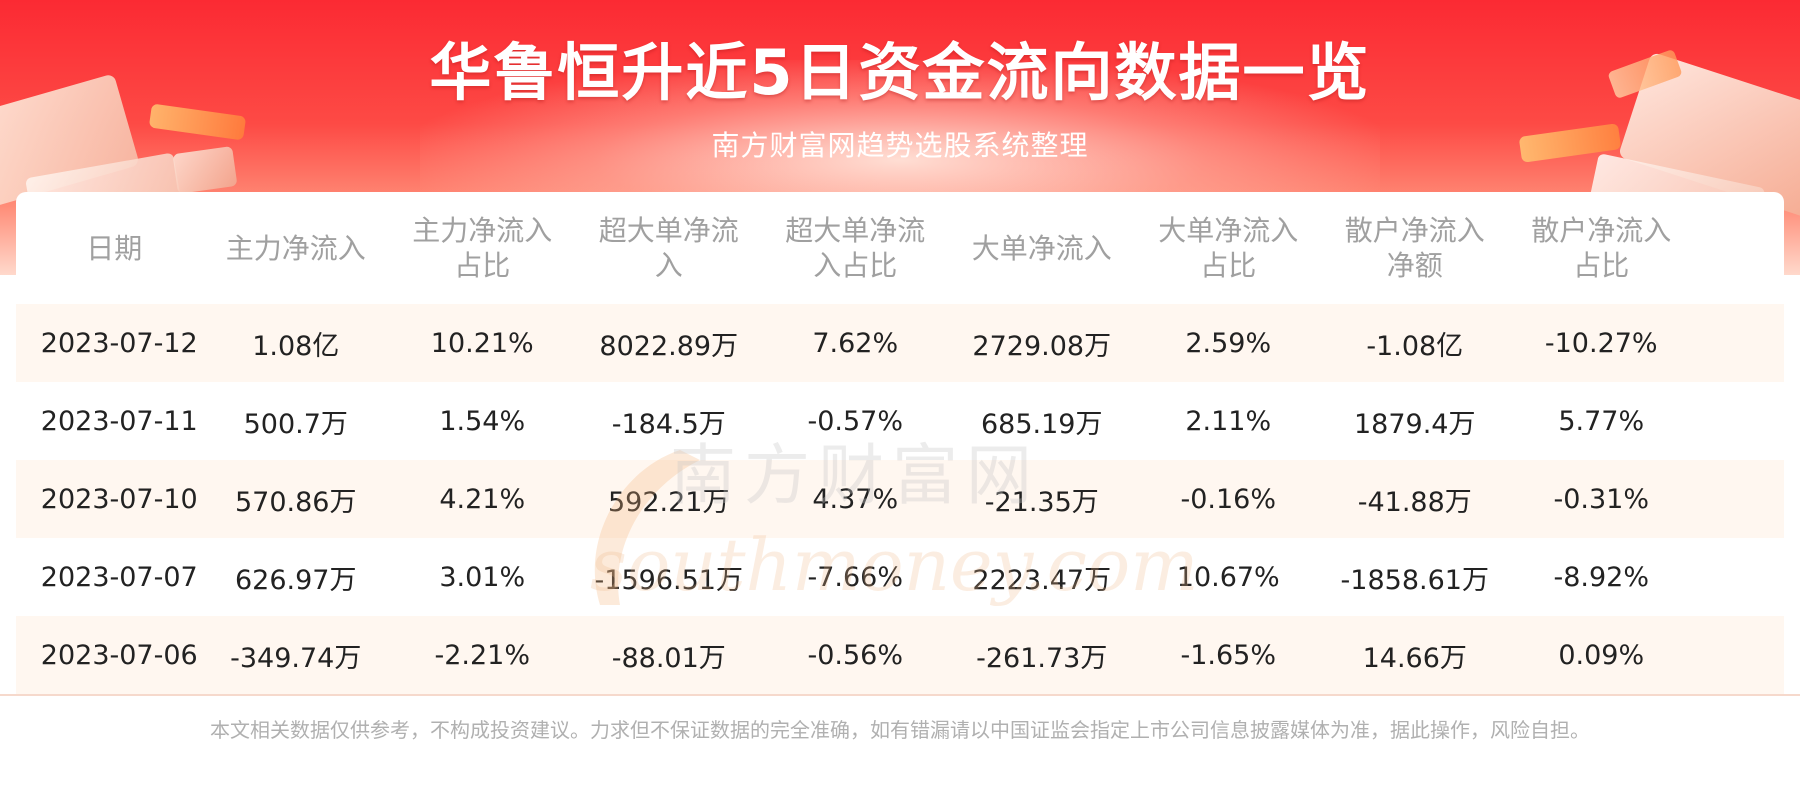 This screenshot has width=1800, height=800. What do you see at coordinates (296, 502) in the screenshot?
I see `table-cell: 570.86万` at bounding box center [296, 502].